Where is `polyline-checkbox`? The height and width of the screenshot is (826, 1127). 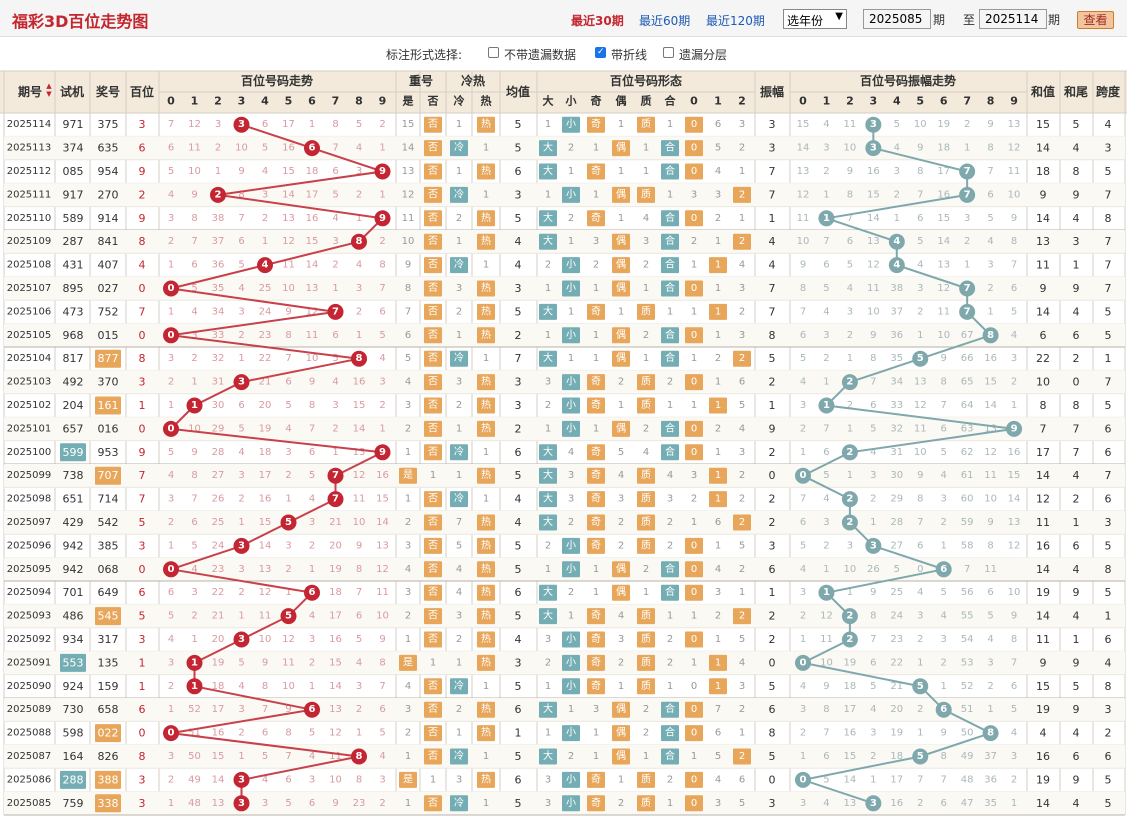 polyline-checkbox is located at coordinates (600, 52).